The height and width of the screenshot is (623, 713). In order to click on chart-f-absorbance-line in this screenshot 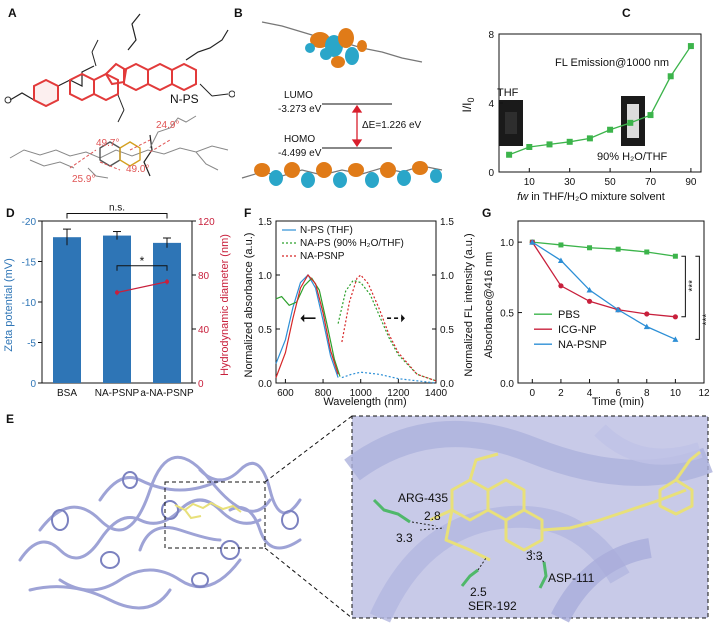, I will do `click(307, 325)`.